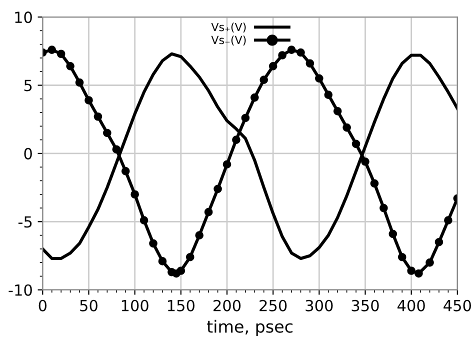  What do you see at coordinates (227, 306) in the screenshot?
I see `x-tick-label: 200` at bounding box center [227, 306].